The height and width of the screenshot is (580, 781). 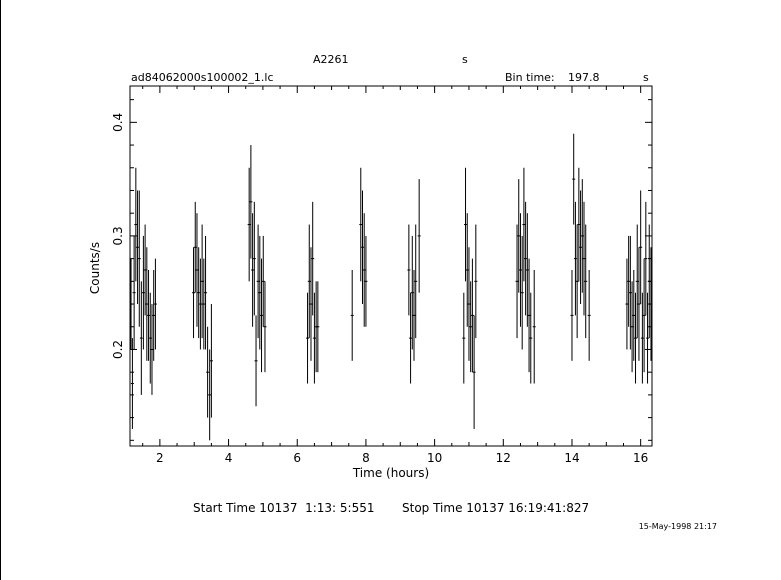 What do you see at coordinates (118, 349) in the screenshot?
I see `y-tick-label: 0.2` at bounding box center [118, 349].